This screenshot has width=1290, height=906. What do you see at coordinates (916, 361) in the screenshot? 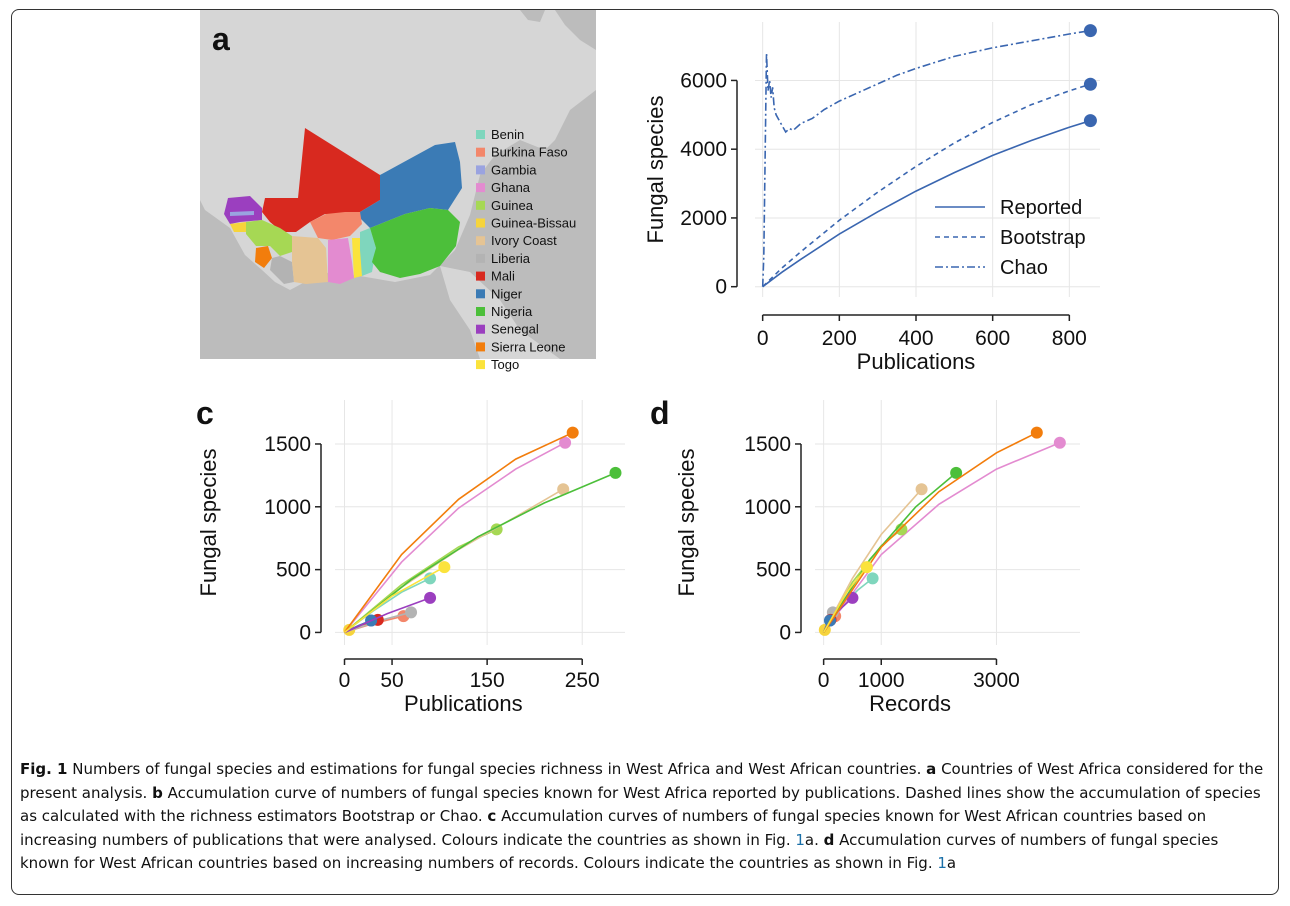
I see `x-axis-label: Publications` at bounding box center [916, 361].